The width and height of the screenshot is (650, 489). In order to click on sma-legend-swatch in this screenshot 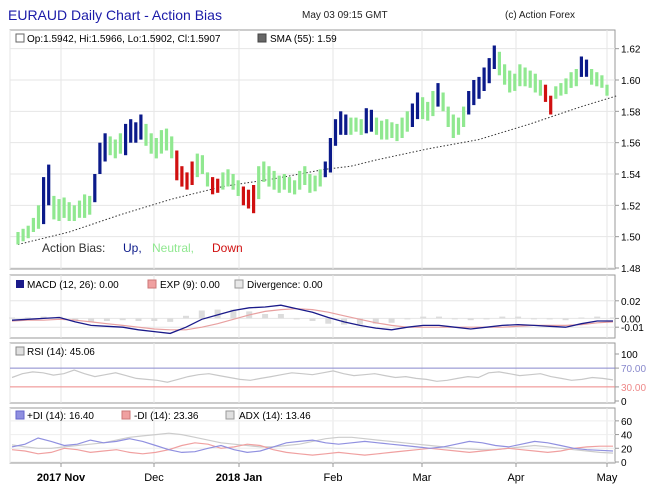, I will do `click(262, 38)`.